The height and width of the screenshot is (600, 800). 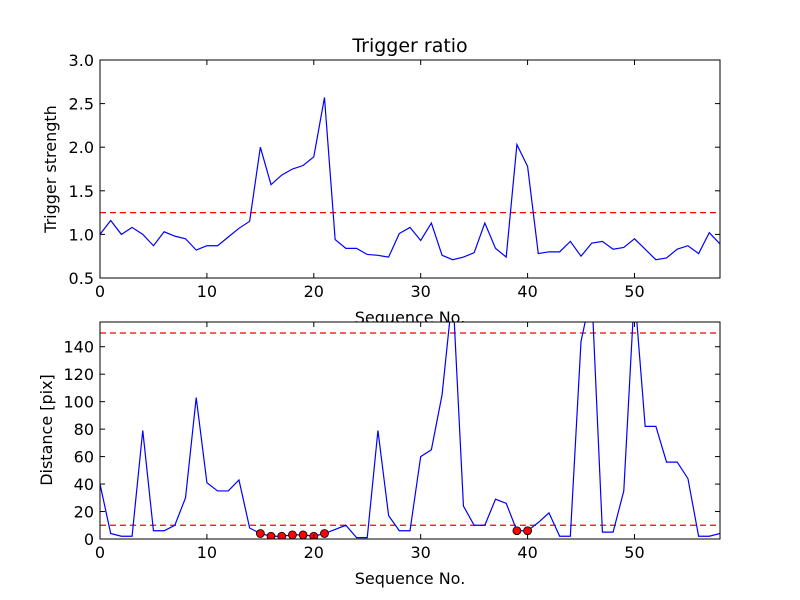 I want to click on y-tick-label: 100, so click(x=78, y=402).